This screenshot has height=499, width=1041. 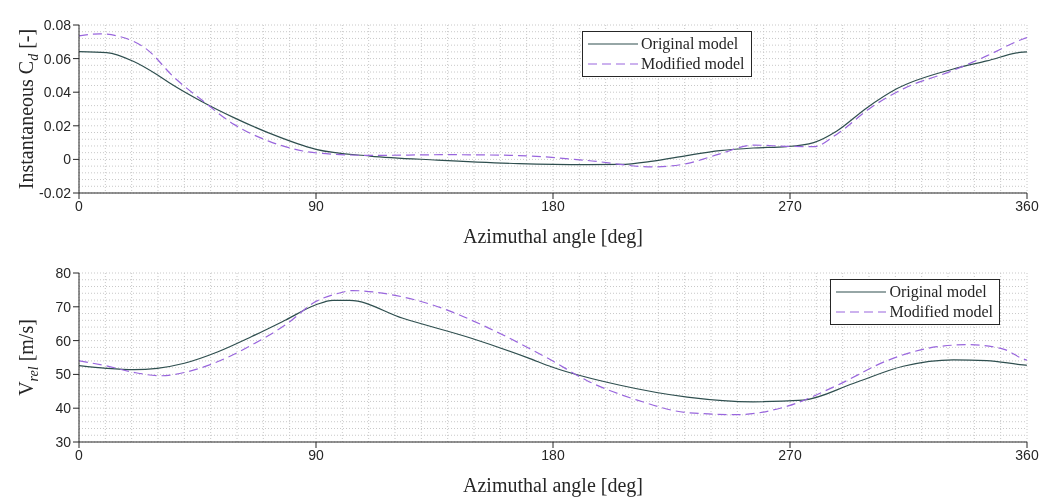 I want to click on y-tick-label: 0.04, so click(x=57, y=92).